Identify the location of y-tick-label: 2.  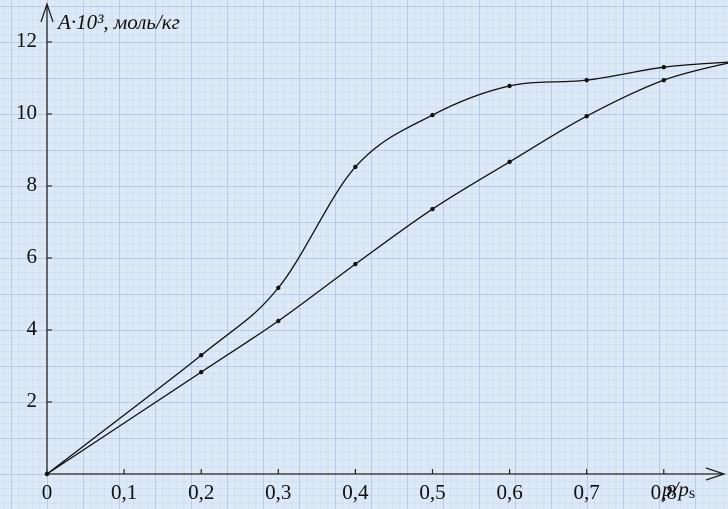
(32, 400).